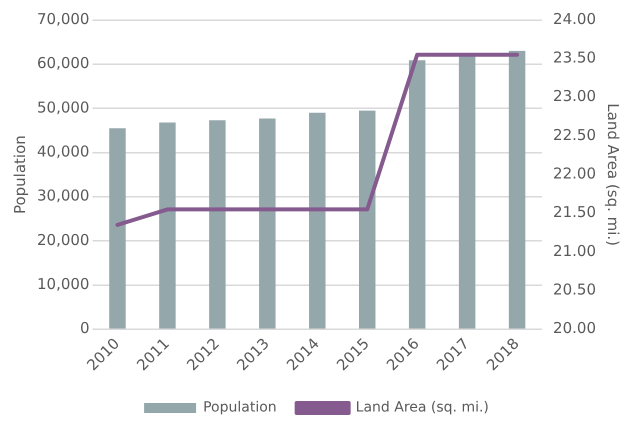  I want to click on y-tick-label: 30,000, so click(63, 195).